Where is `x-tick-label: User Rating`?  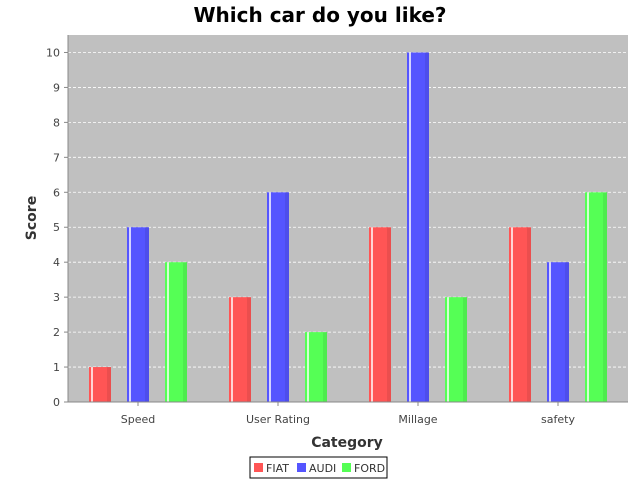 x-tick-label: User Rating is located at coordinates (278, 419).